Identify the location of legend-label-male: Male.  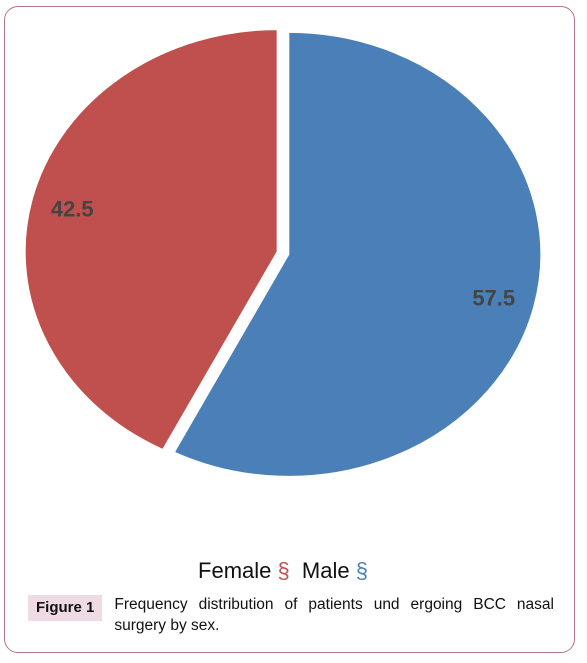
(325, 570).